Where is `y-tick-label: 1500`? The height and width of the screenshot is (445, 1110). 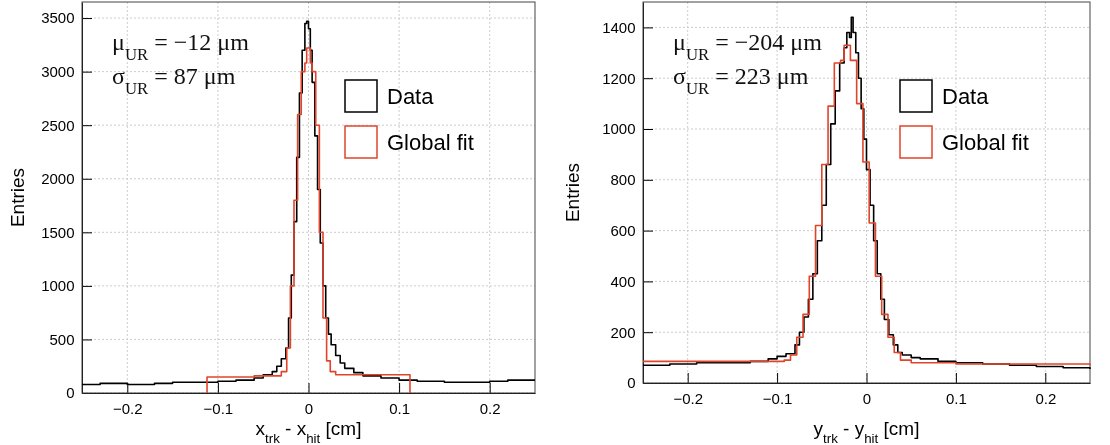 y-tick-label: 1500 is located at coordinates (58, 232).